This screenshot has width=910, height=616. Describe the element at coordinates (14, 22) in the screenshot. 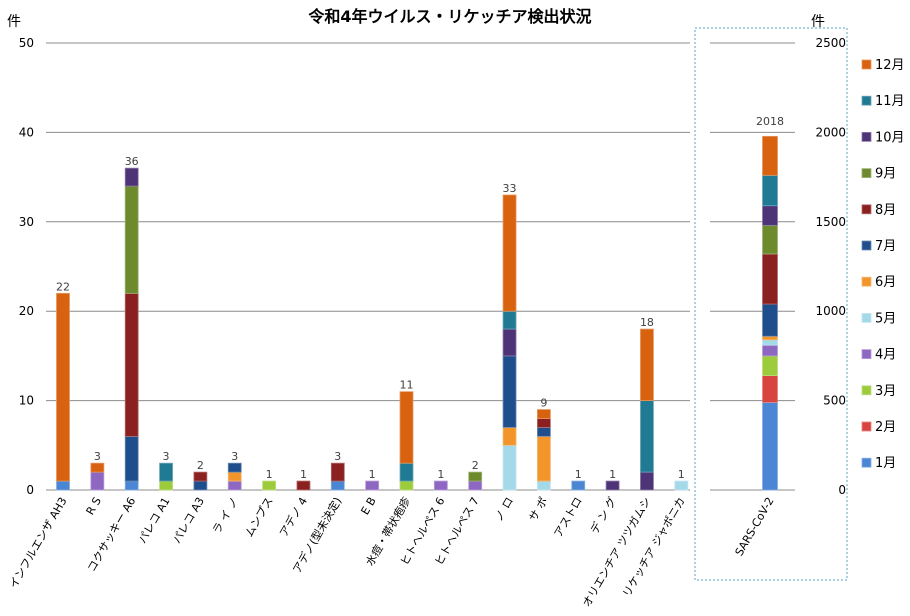

I see `left-axis-unit: 件` at that location.